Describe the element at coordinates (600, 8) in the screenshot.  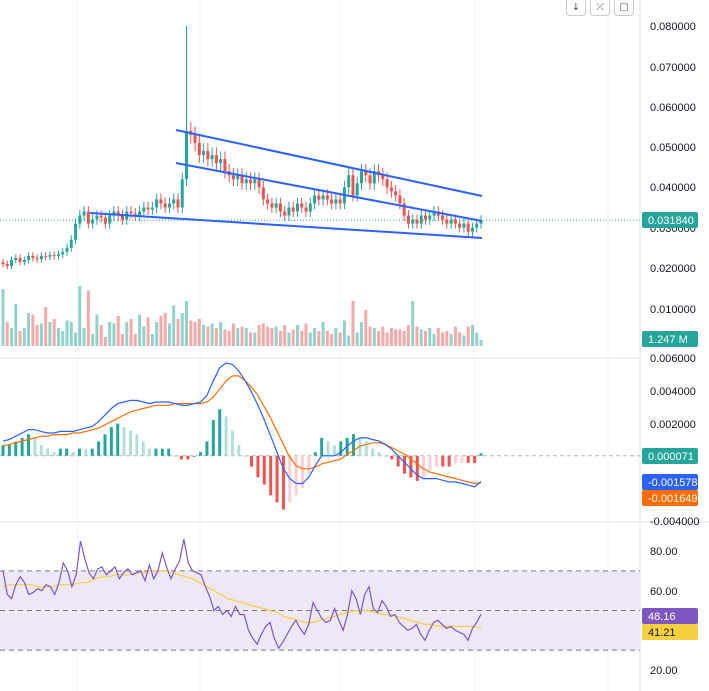
I see `collapse-button: ⤫` at that location.